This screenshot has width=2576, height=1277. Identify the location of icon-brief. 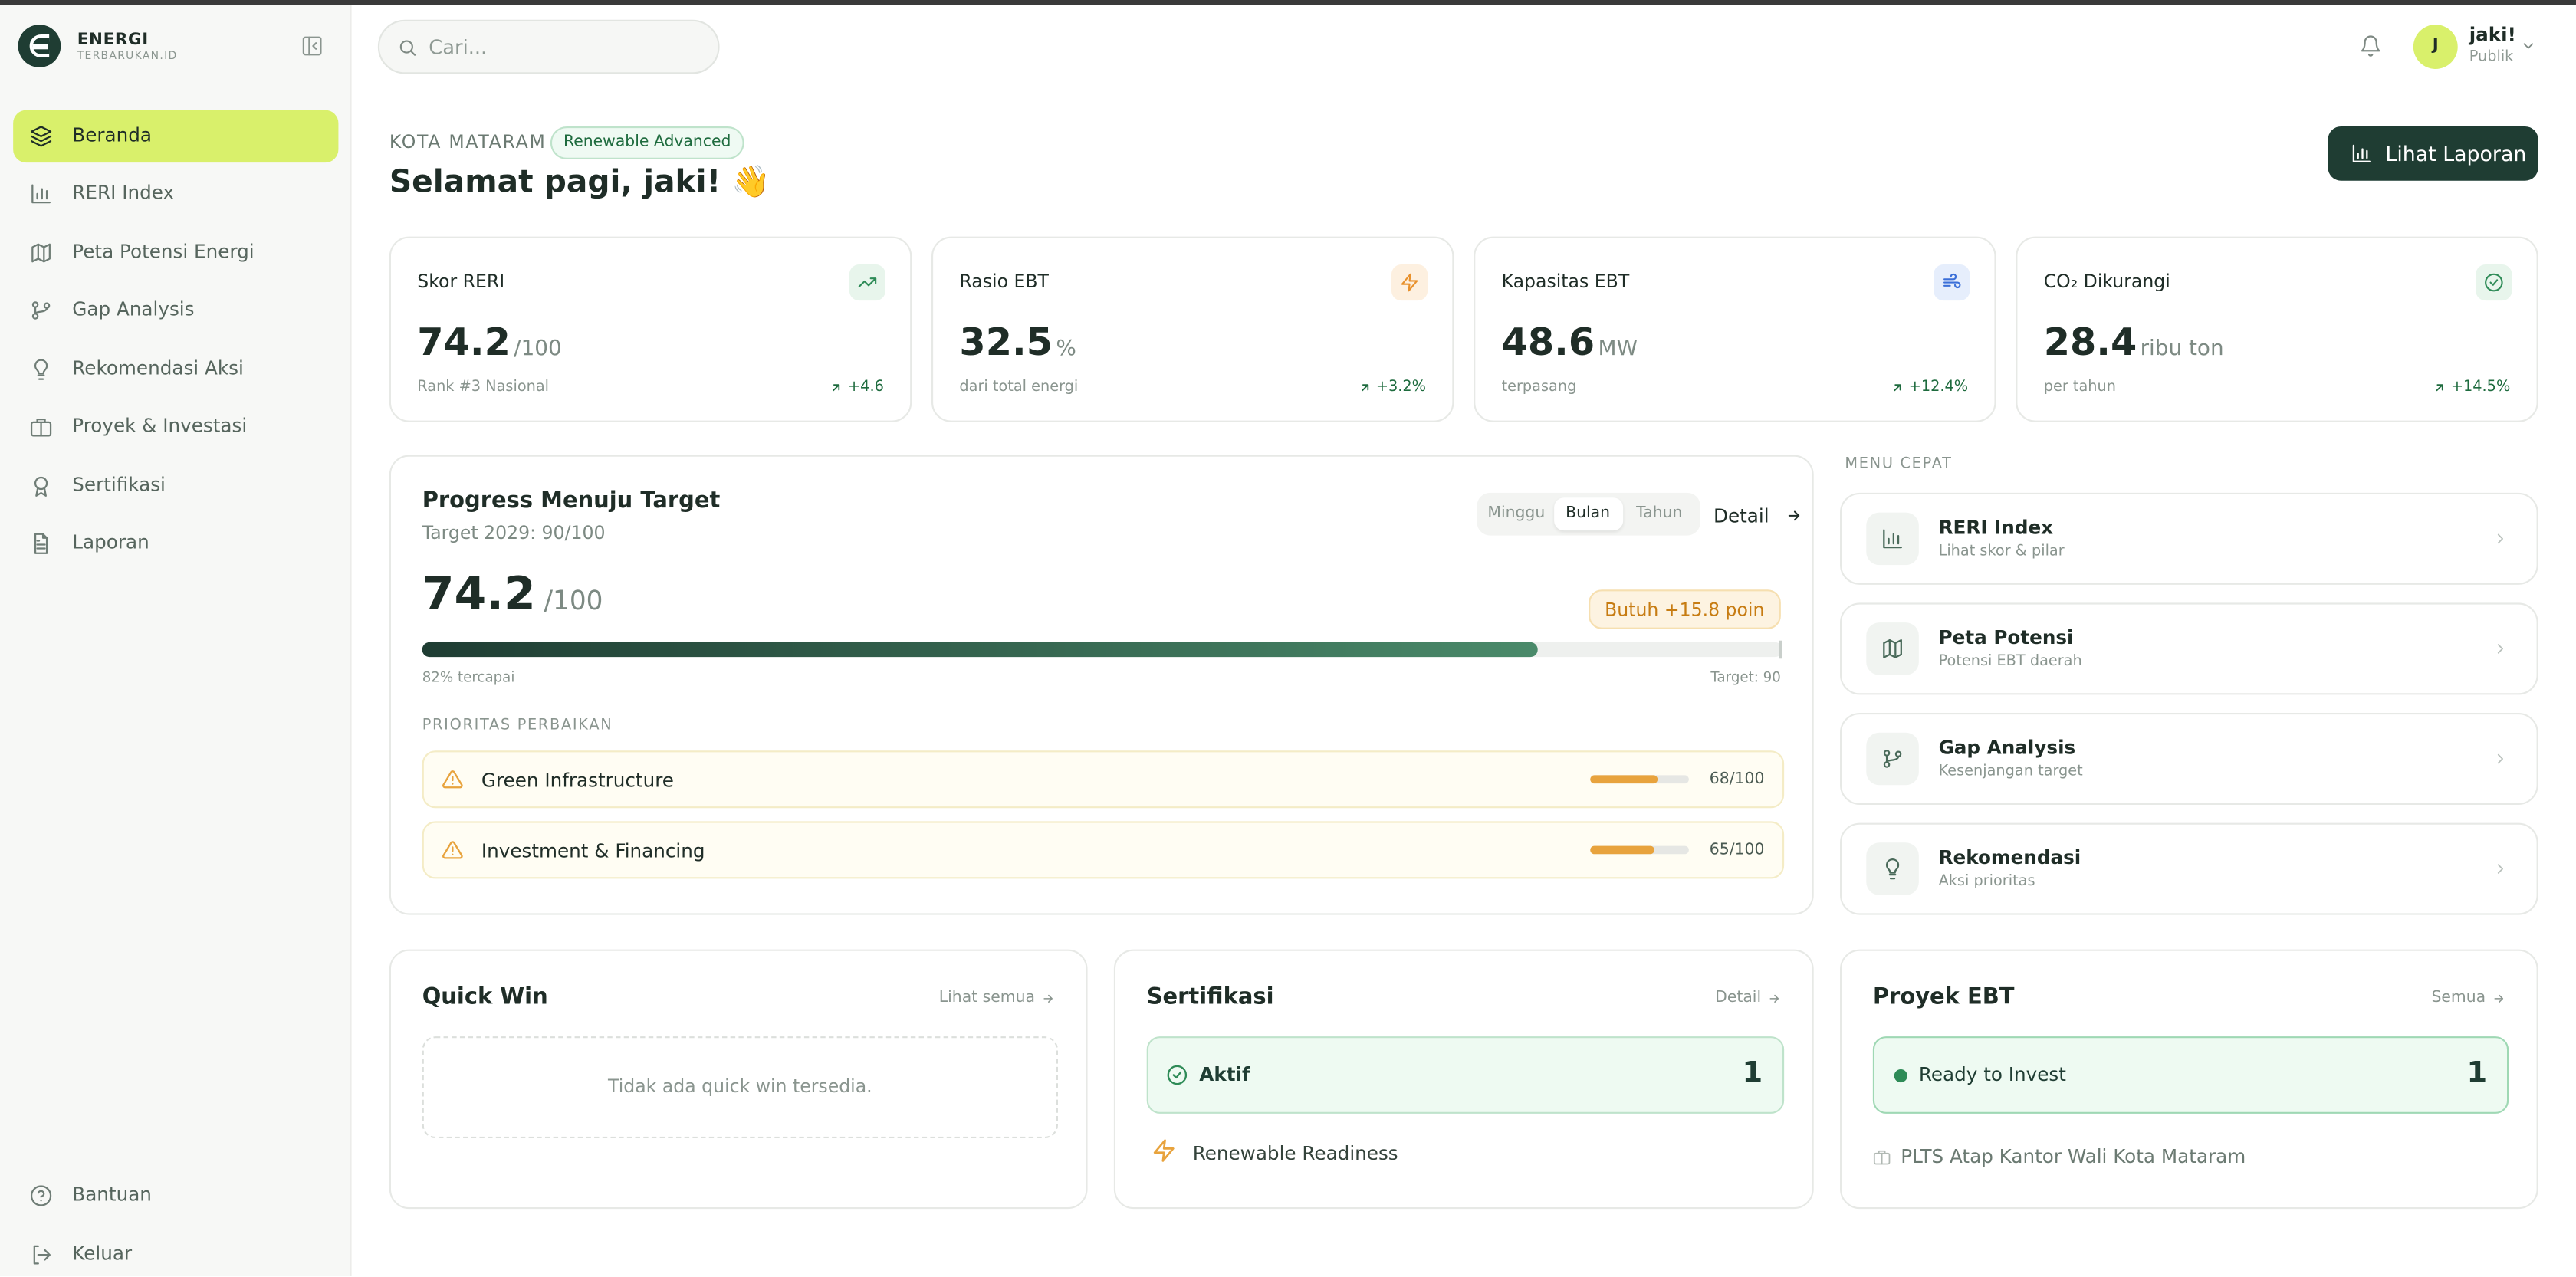
(41, 428).